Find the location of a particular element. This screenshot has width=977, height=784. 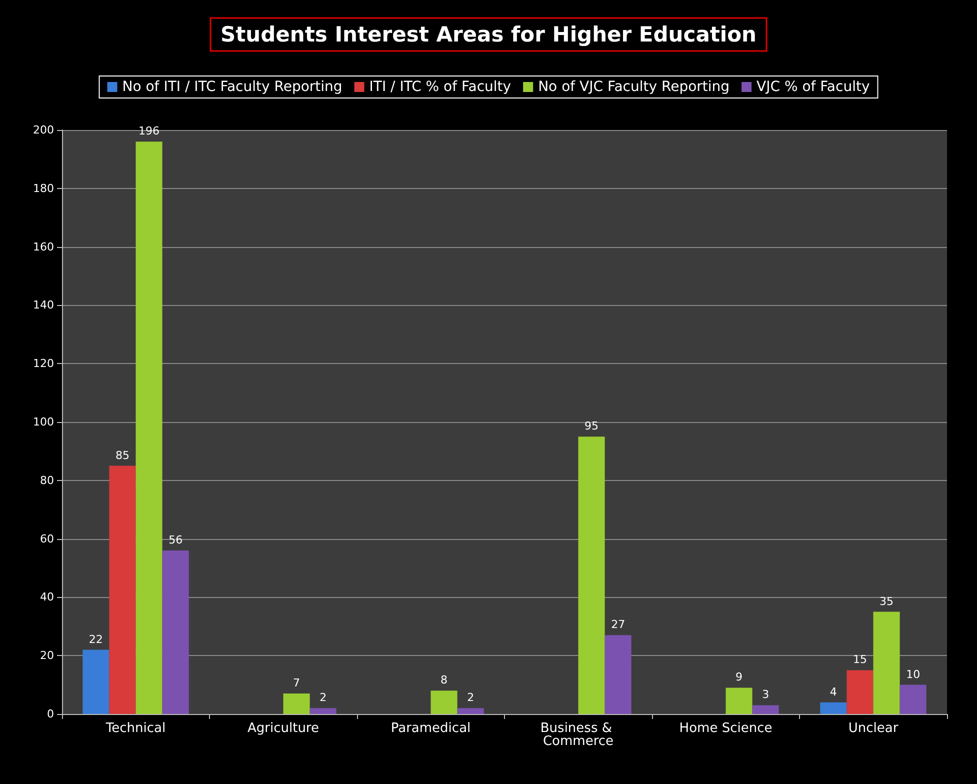

x-tick-label: Technical is located at coordinates (135, 728).